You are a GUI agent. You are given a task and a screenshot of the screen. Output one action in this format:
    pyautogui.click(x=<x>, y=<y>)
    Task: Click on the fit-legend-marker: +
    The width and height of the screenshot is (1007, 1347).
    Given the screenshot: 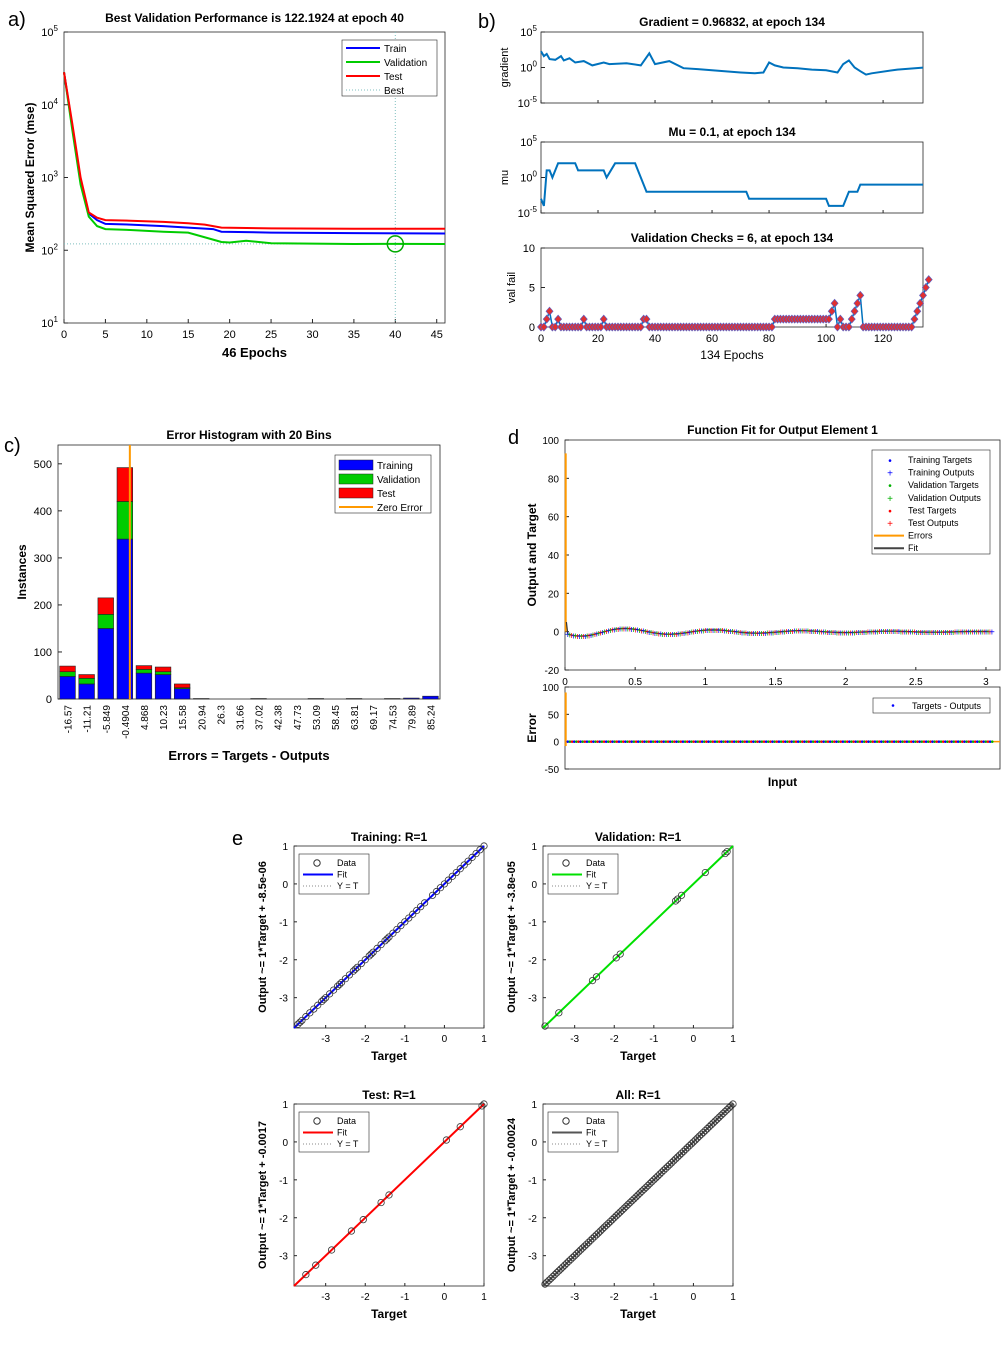 What is the action you would take?
    pyautogui.click(x=890, y=474)
    